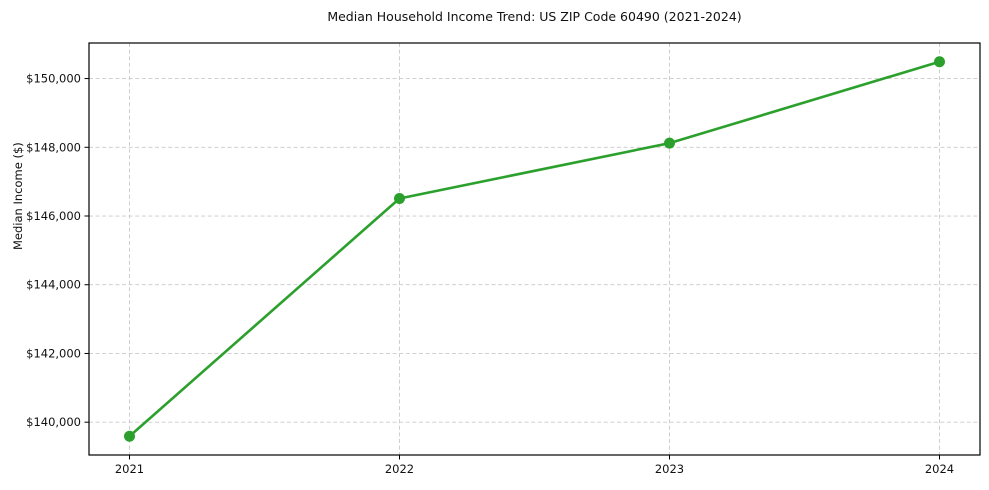 Image resolution: width=989 pixels, height=490 pixels. What do you see at coordinates (53, 147) in the screenshot?
I see `y-tick-label: $148,000` at bounding box center [53, 147].